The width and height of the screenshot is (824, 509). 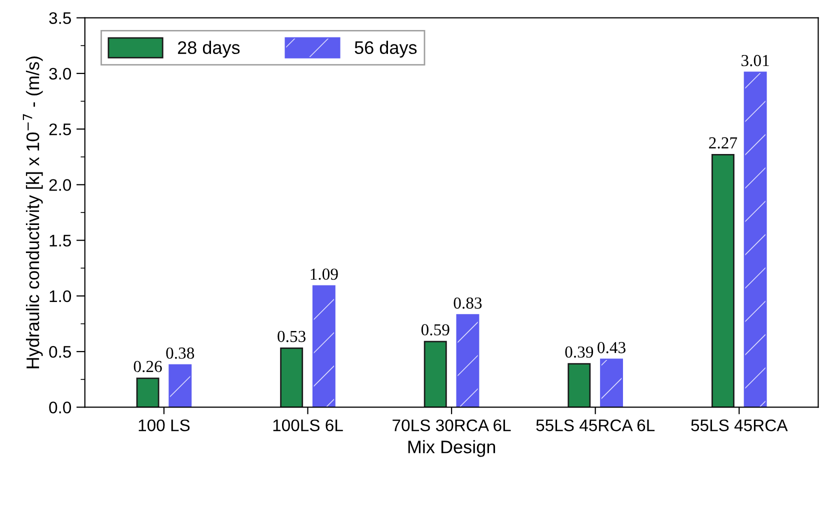 What do you see at coordinates (60, 185) in the screenshot?
I see `y-tick-label: 2.0` at bounding box center [60, 185].